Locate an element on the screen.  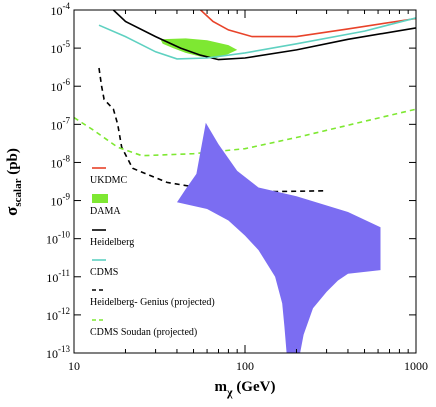
x-tick-label-1000: 1000 is located at coordinates (416, 366).